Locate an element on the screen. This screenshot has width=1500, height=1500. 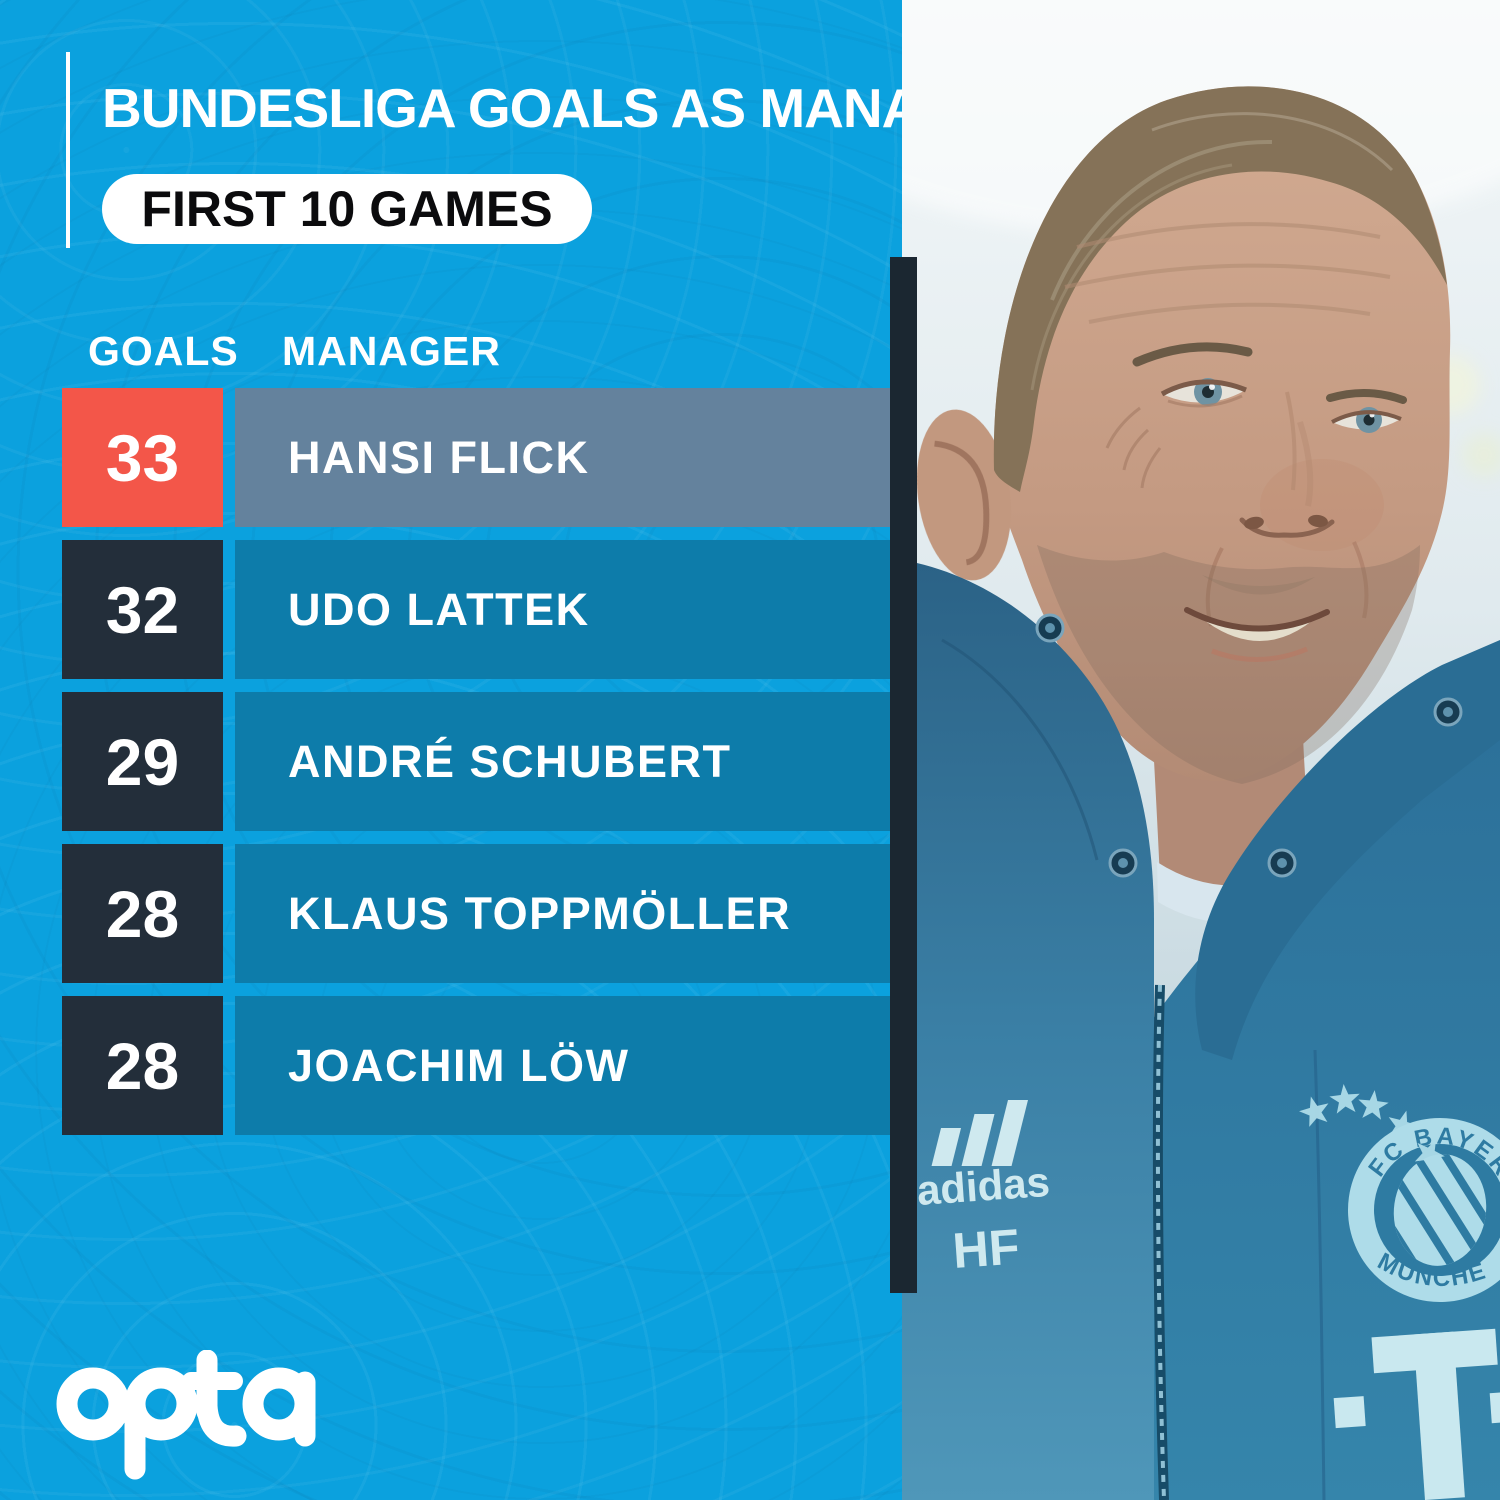
goals-value: 32 is located at coordinates (142, 609).